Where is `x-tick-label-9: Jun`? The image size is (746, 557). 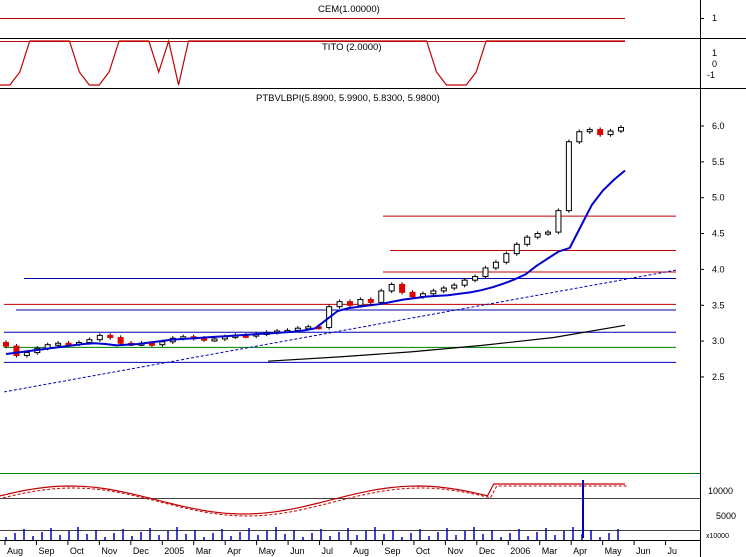 x-tick-label-9: Jun is located at coordinates (297, 551).